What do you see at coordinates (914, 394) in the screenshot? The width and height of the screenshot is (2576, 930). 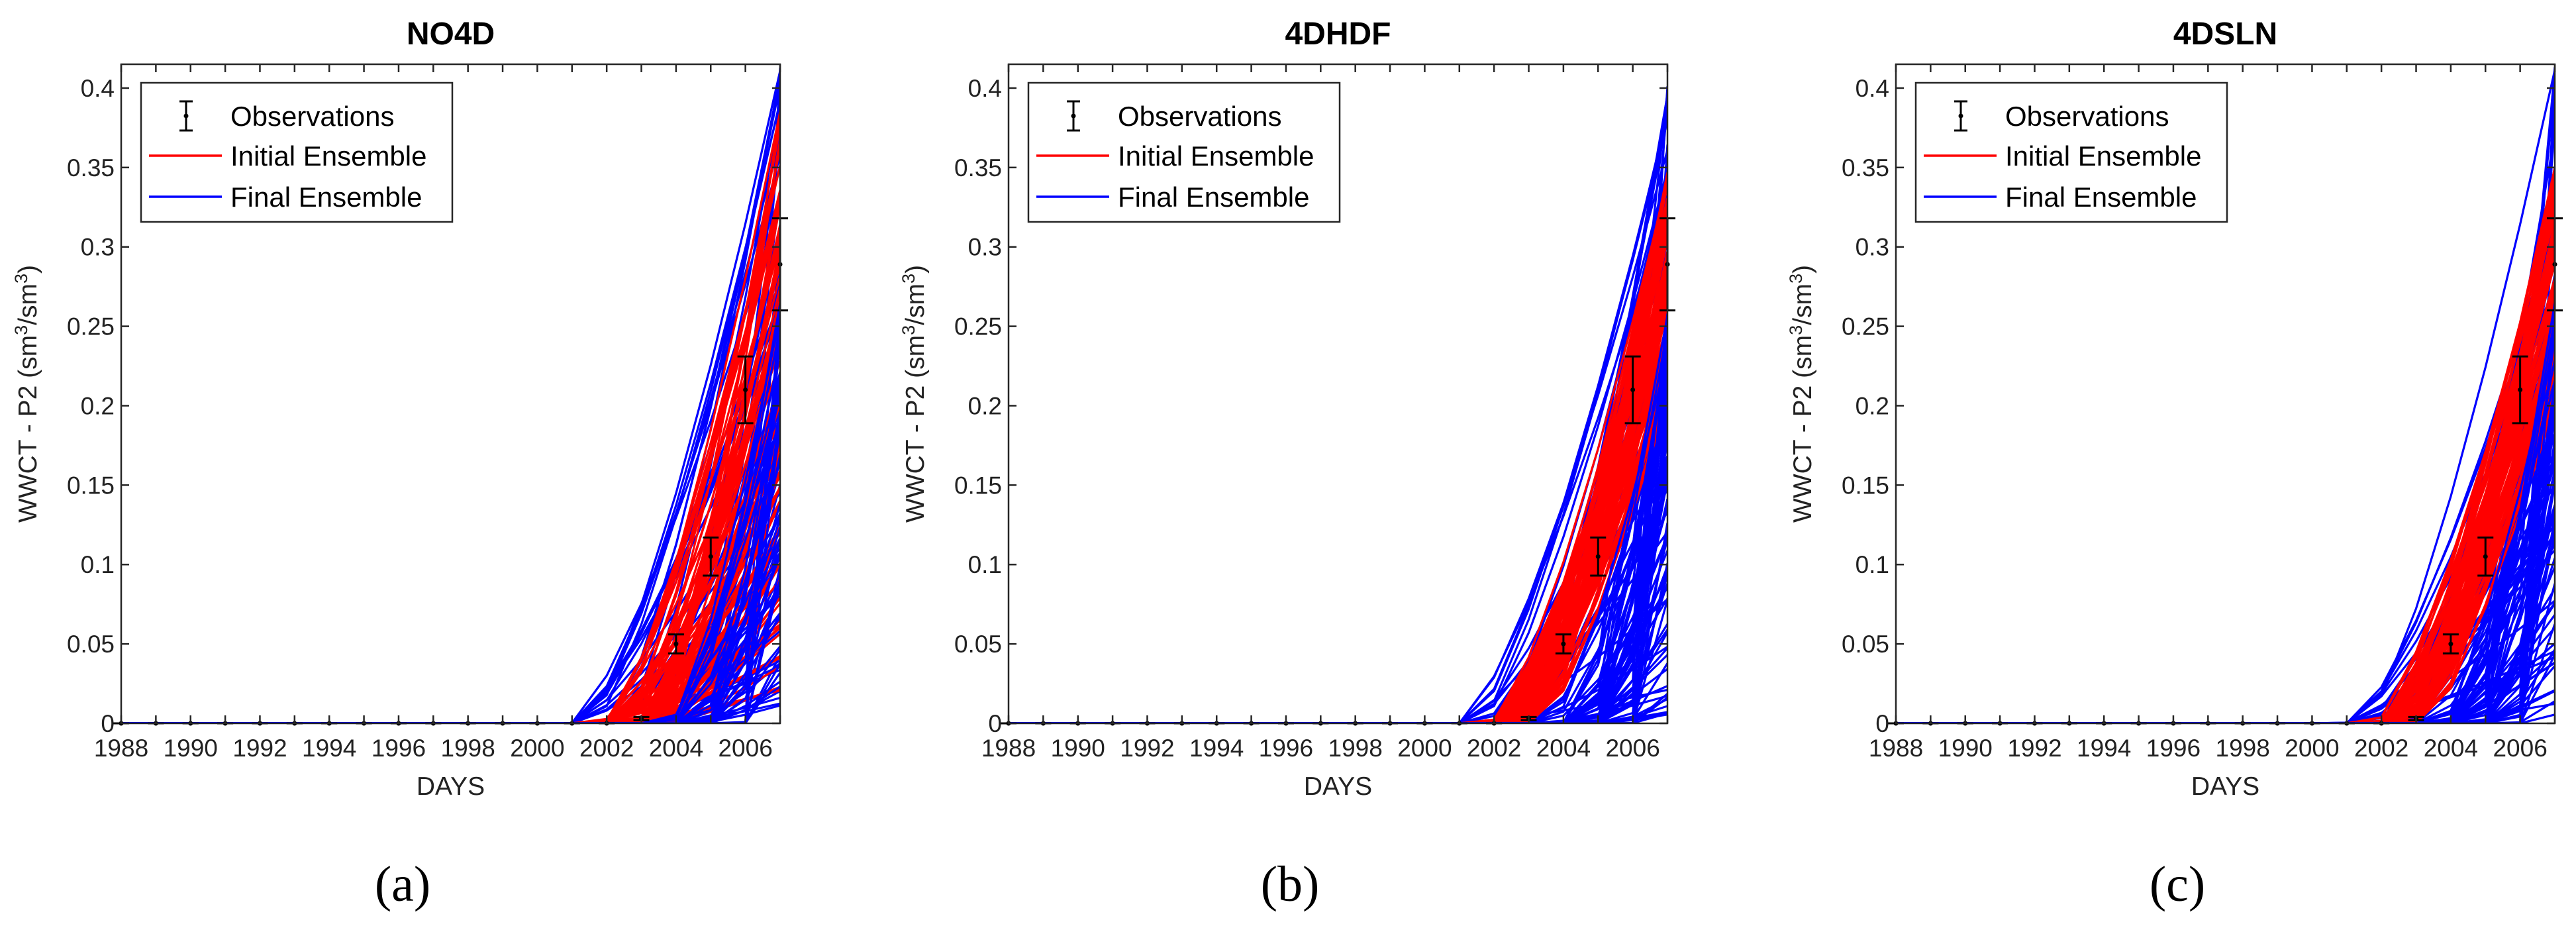 I see `y-axis-label: WWCT - P2 (sm3/sm3)` at bounding box center [914, 394].